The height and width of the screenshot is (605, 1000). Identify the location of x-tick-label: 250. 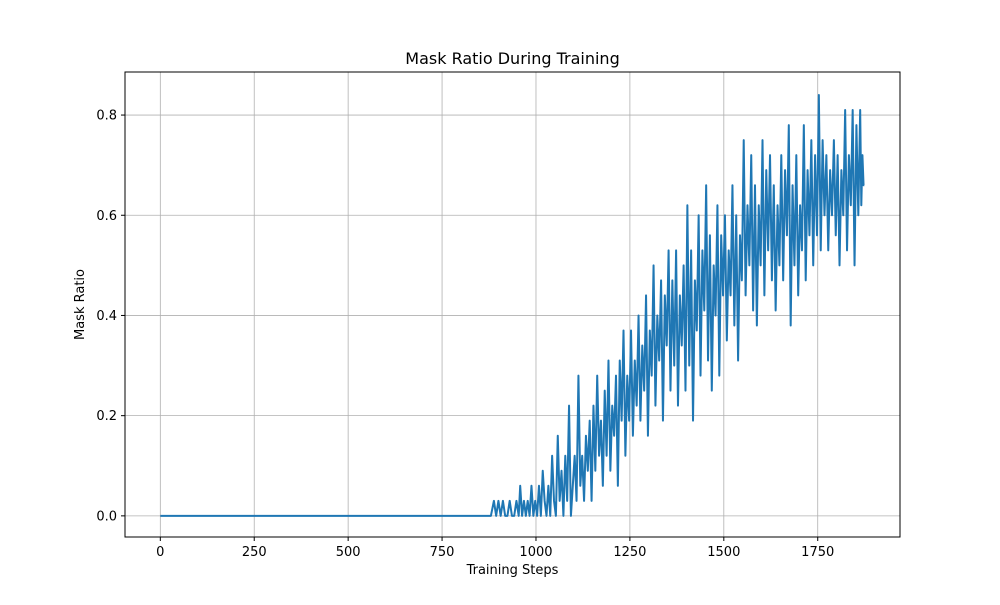
(254, 552).